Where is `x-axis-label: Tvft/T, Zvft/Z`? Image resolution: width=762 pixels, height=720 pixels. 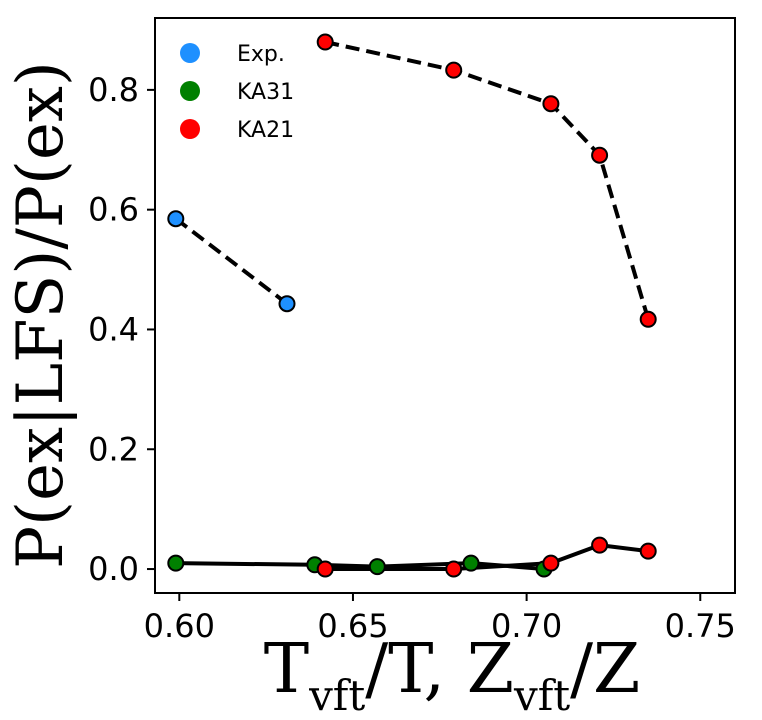 x-axis-label: Tvft/T, Zvft/Z is located at coordinates (452, 675).